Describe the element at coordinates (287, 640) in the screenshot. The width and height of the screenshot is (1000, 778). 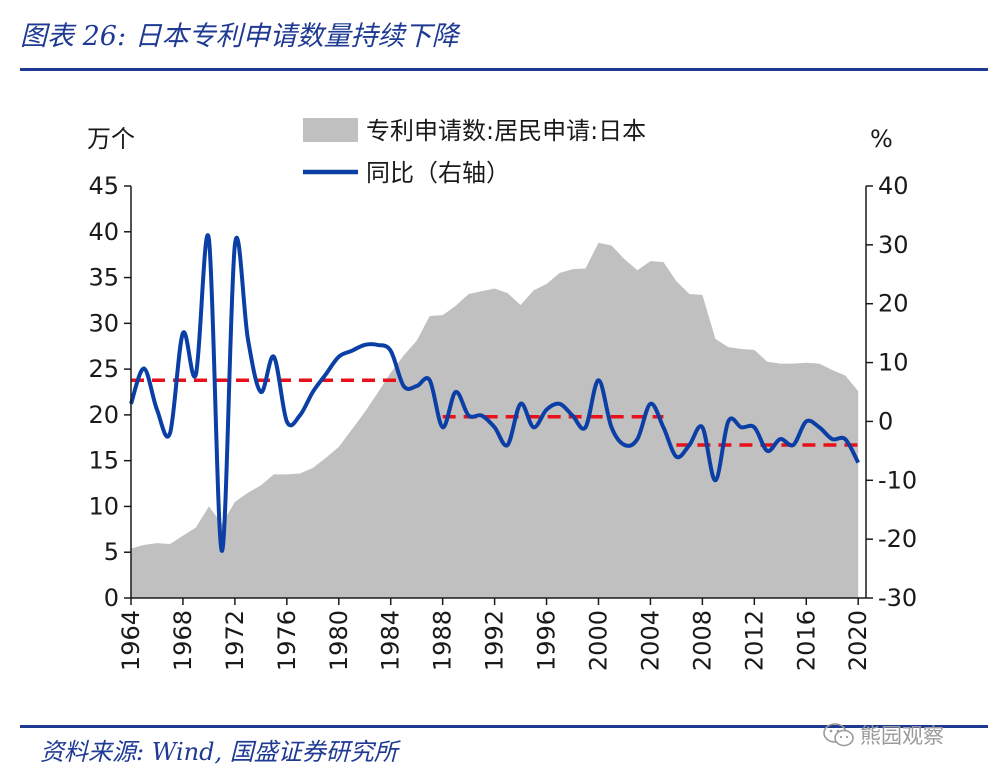
I see `x-tick-label: 1976` at that location.